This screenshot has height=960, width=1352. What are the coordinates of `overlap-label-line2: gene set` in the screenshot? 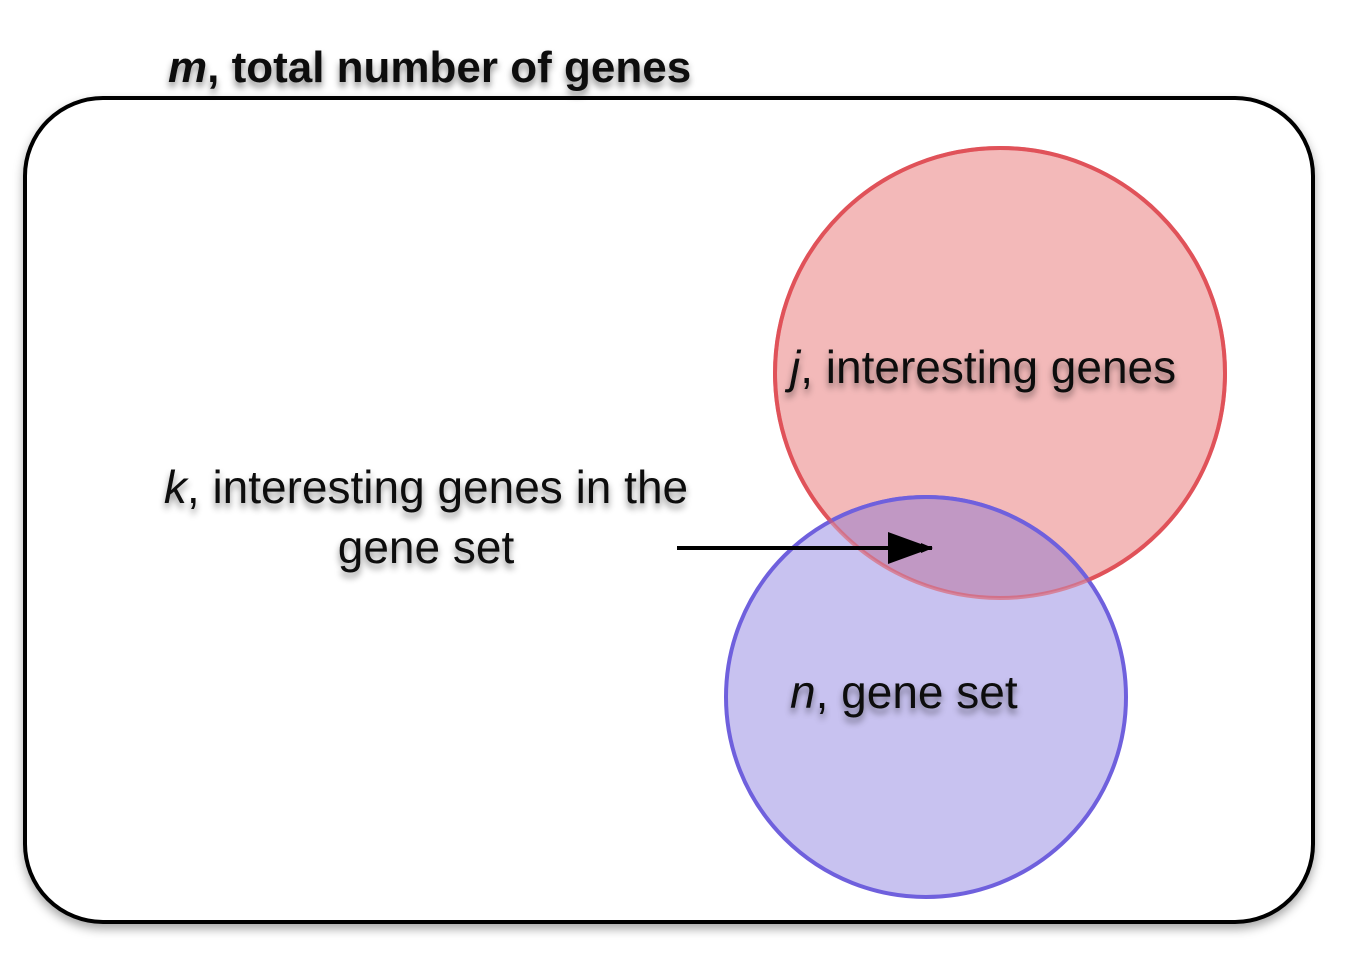 It's located at (426, 547).